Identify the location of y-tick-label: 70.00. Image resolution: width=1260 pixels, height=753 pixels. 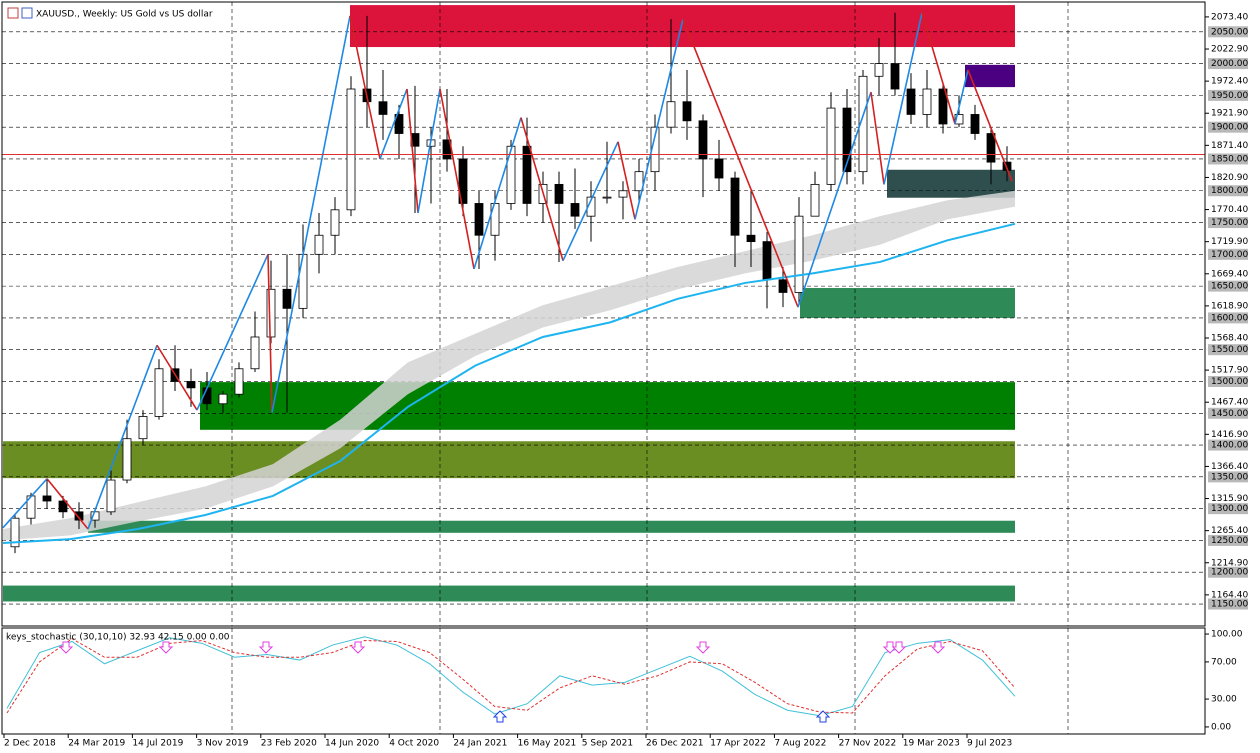
(1224, 662).